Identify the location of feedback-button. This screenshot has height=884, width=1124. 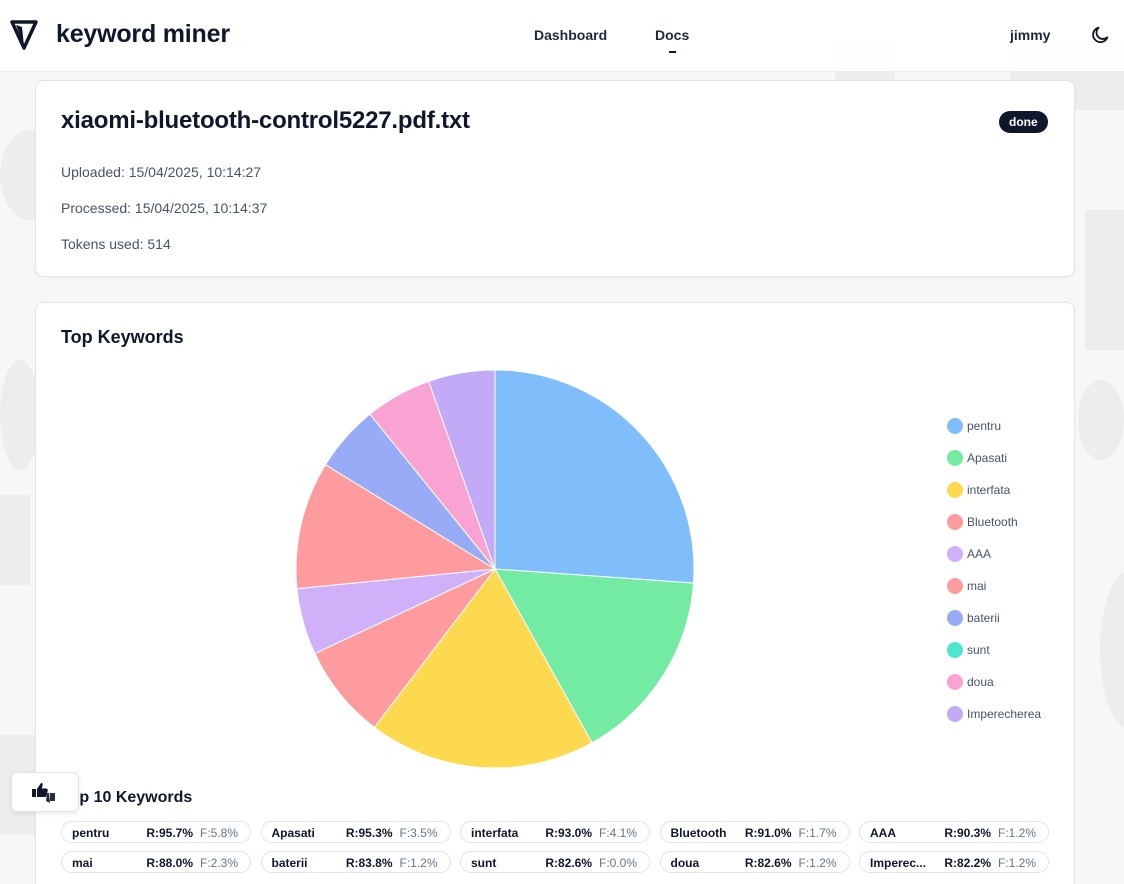
(45, 792).